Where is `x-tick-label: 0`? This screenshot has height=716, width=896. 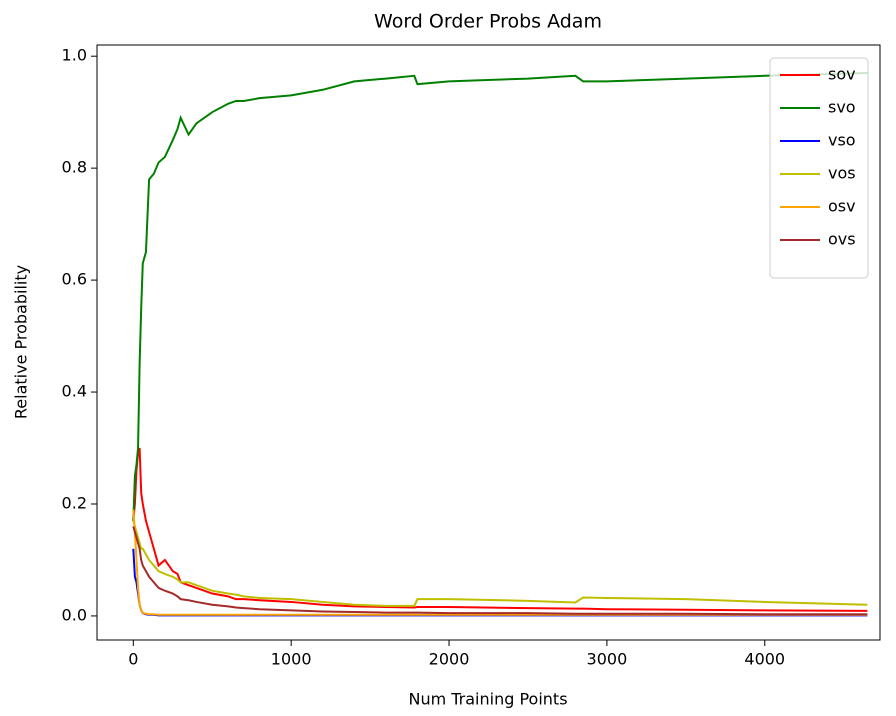
x-tick-label: 0 is located at coordinates (133, 659).